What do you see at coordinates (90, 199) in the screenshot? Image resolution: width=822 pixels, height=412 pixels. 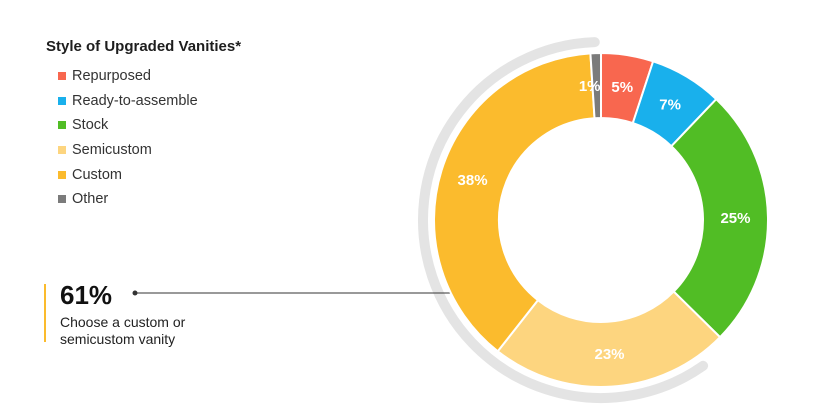 I see `legend-label: Other` at bounding box center [90, 199].